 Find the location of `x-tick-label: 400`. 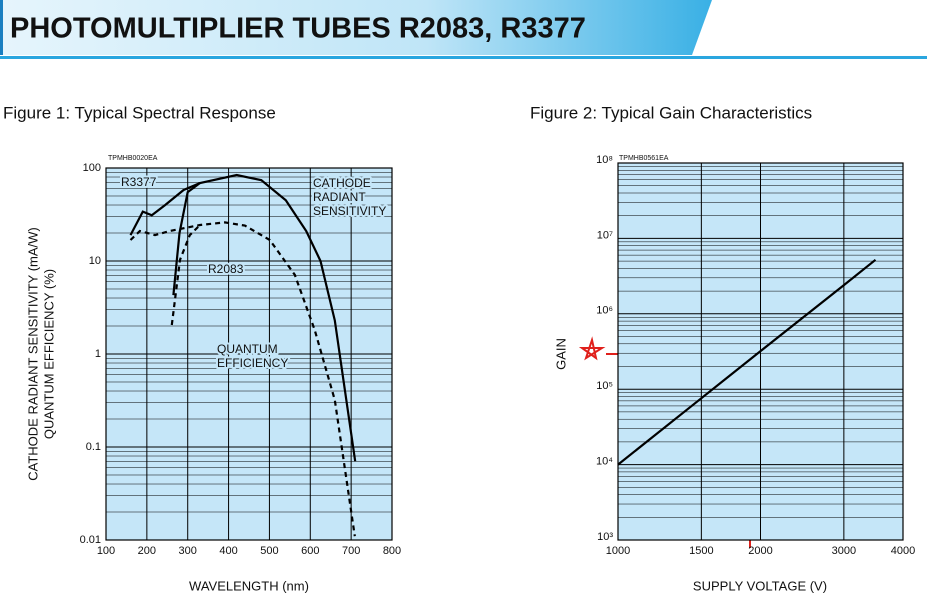

x-tick-label: 400 is located at coordinates (228, 551).